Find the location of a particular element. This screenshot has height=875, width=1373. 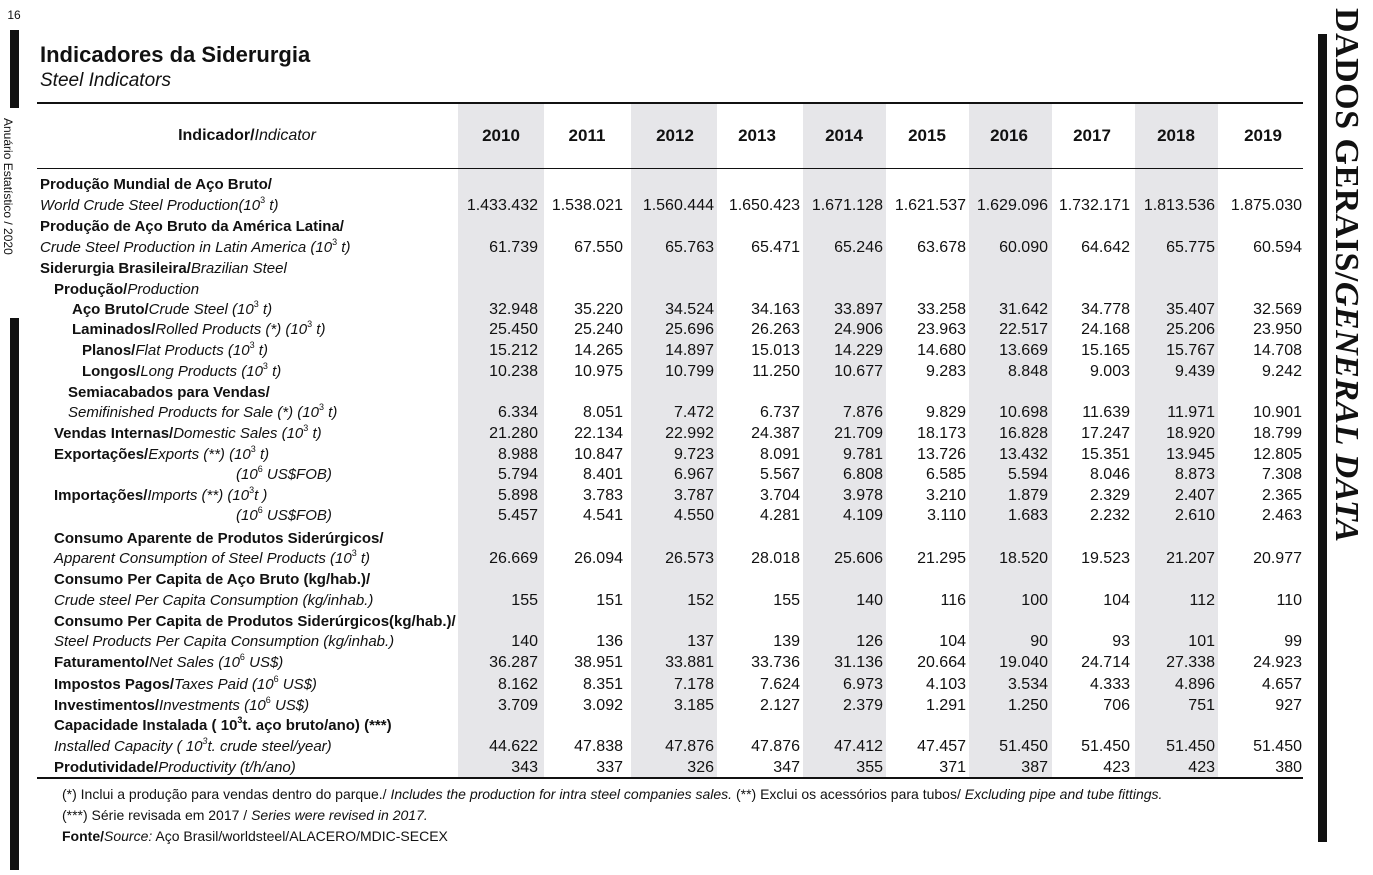

table-cell: 5.567 is located at coordinates (779, 474).